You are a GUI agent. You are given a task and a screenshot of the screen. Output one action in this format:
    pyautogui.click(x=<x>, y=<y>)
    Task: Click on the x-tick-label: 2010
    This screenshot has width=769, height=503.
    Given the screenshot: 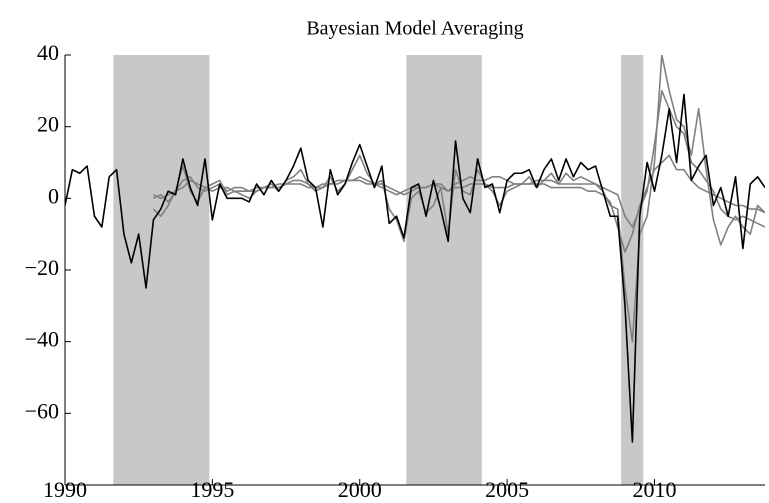 What is the action you would take?
    pyautogui.click(x=654, y=489)
    